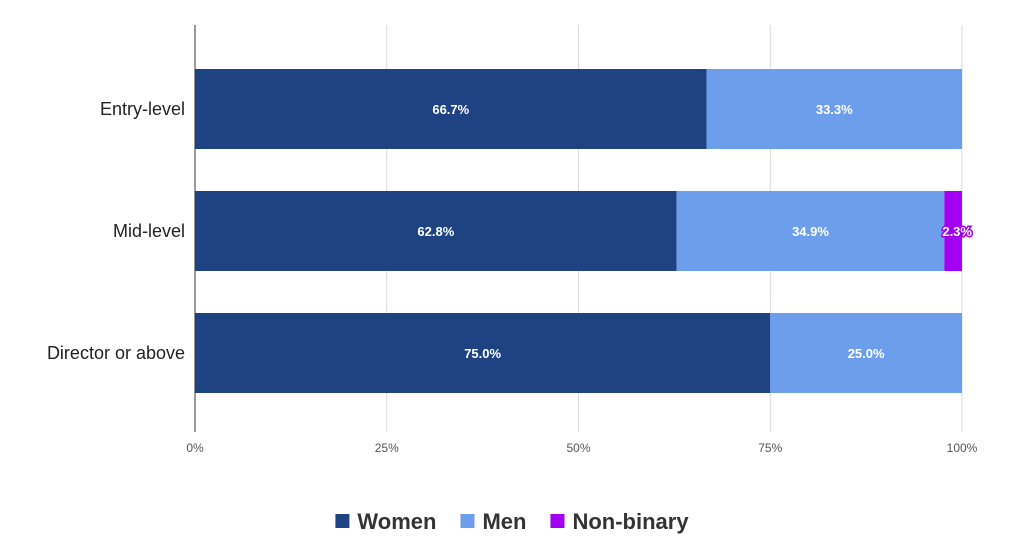 This screenshot has width=1024, height=559. I want to click on x-tick-label: 0%, so click(195, 448).